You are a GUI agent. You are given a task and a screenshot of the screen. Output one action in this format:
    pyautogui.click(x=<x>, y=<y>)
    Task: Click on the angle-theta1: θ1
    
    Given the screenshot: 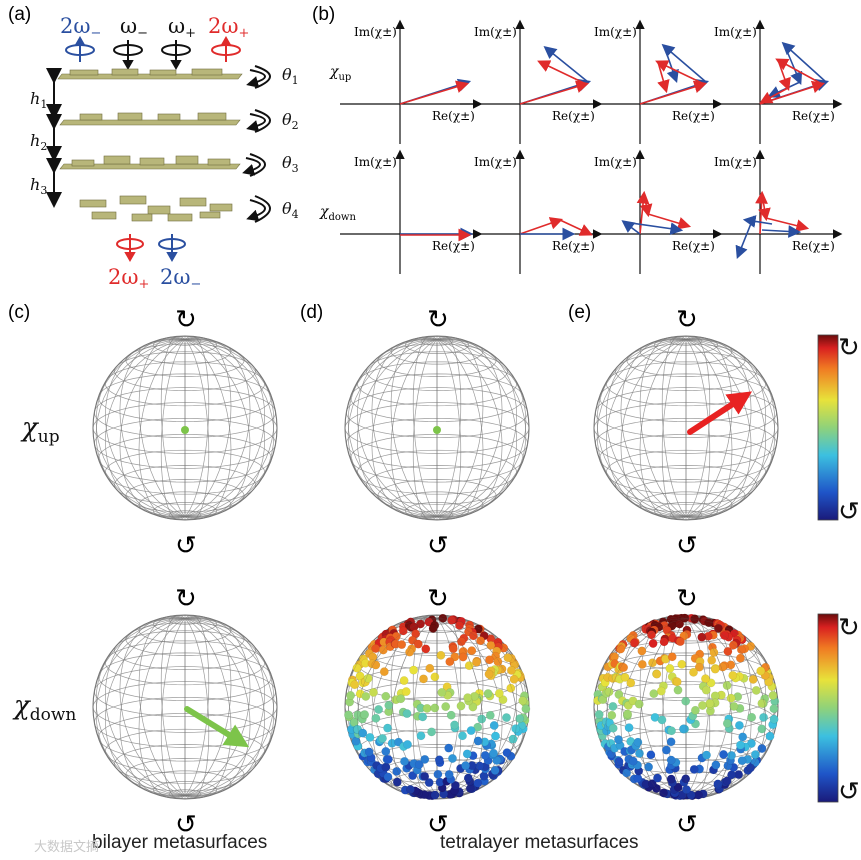 What is the action you would take?
    pyautogui.click(x=290, y=76)
    